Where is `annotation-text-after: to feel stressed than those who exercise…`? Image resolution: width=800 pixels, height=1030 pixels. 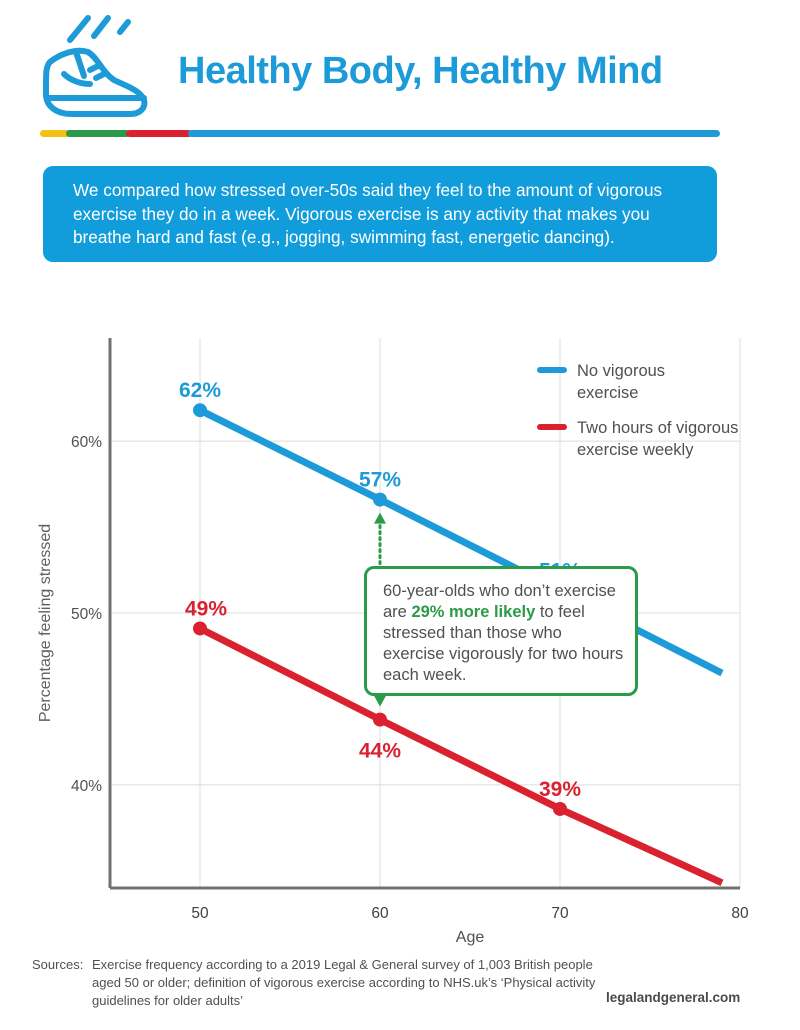
annotation-text-after: to feel stressed than those who exercise… is located at coordinates (503, 643).